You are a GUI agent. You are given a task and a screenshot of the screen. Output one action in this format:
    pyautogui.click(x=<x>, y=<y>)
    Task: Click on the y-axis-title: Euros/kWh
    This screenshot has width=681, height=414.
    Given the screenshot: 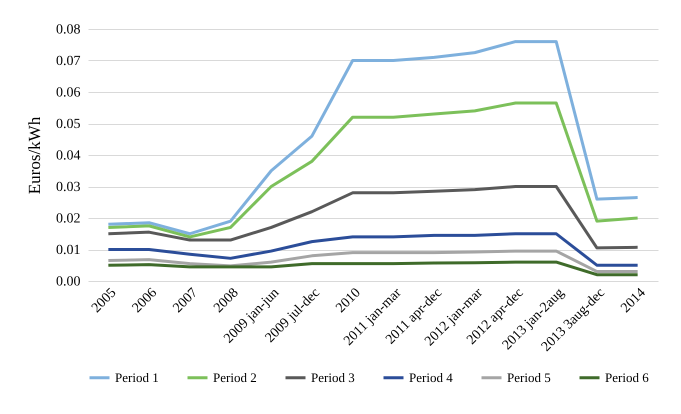 What is the action you would take?
    pyautogui.click(x=34, y=155)
    